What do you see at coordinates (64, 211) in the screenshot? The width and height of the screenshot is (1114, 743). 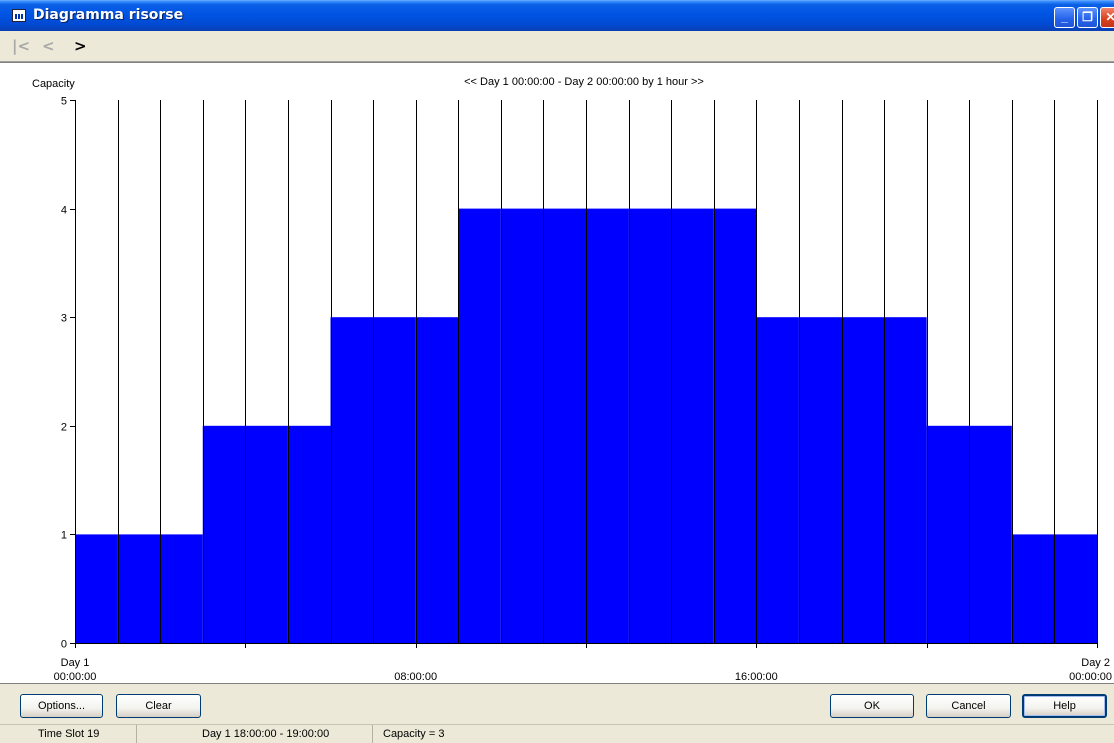 I see `y-tick-label: 4` at bounding box center [64, 211].